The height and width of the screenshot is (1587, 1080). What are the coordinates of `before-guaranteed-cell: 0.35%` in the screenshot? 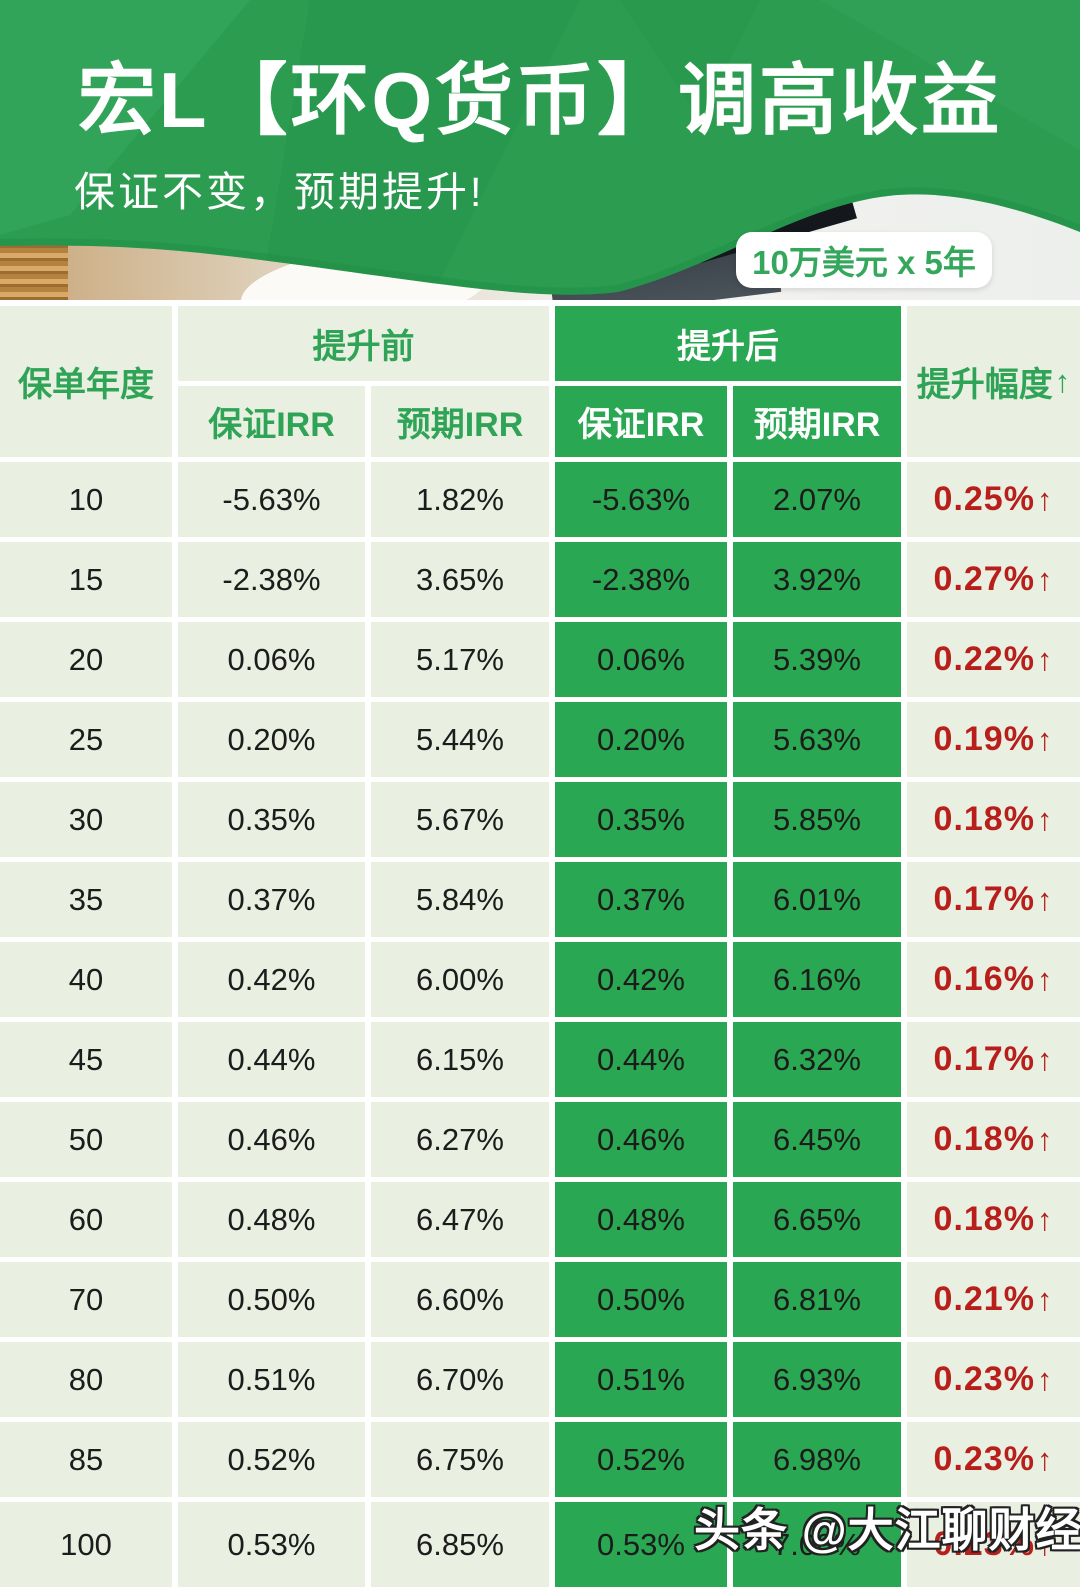 It's located at (271, 819).